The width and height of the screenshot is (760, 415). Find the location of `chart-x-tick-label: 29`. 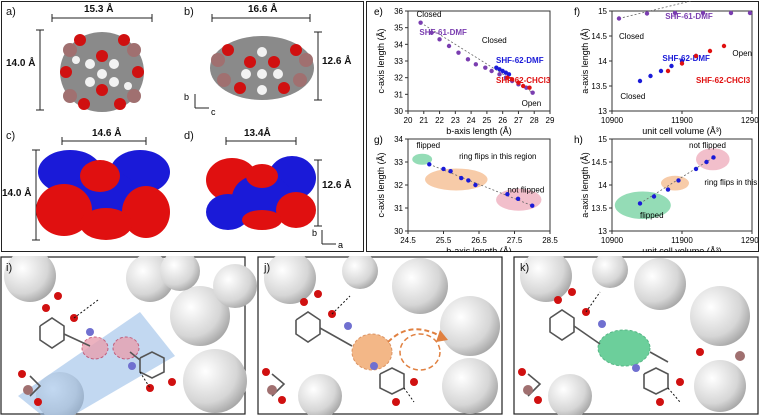

chart-x-tick-label: 29 is located at coordinates (550, 120).